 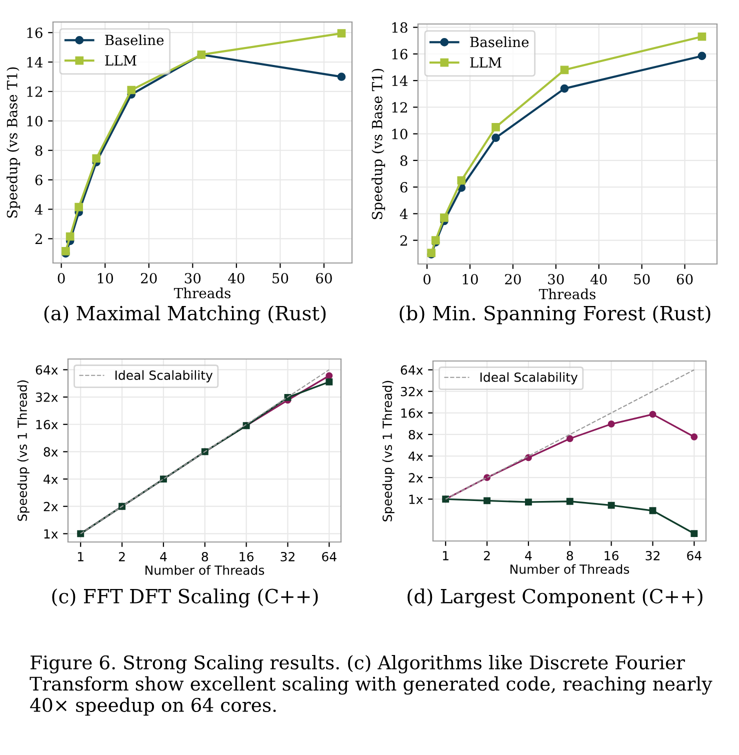 What do you see at coordinates (371, 685) in the screenshot?
I see `caption: Figure 6. Strong Scaling results. (c) Algorithms like Discrete Fourier Transform show excellent scaling with generated code, reaching nearly 40× speedup on 64 cores.` at bounding box center [371, 685].